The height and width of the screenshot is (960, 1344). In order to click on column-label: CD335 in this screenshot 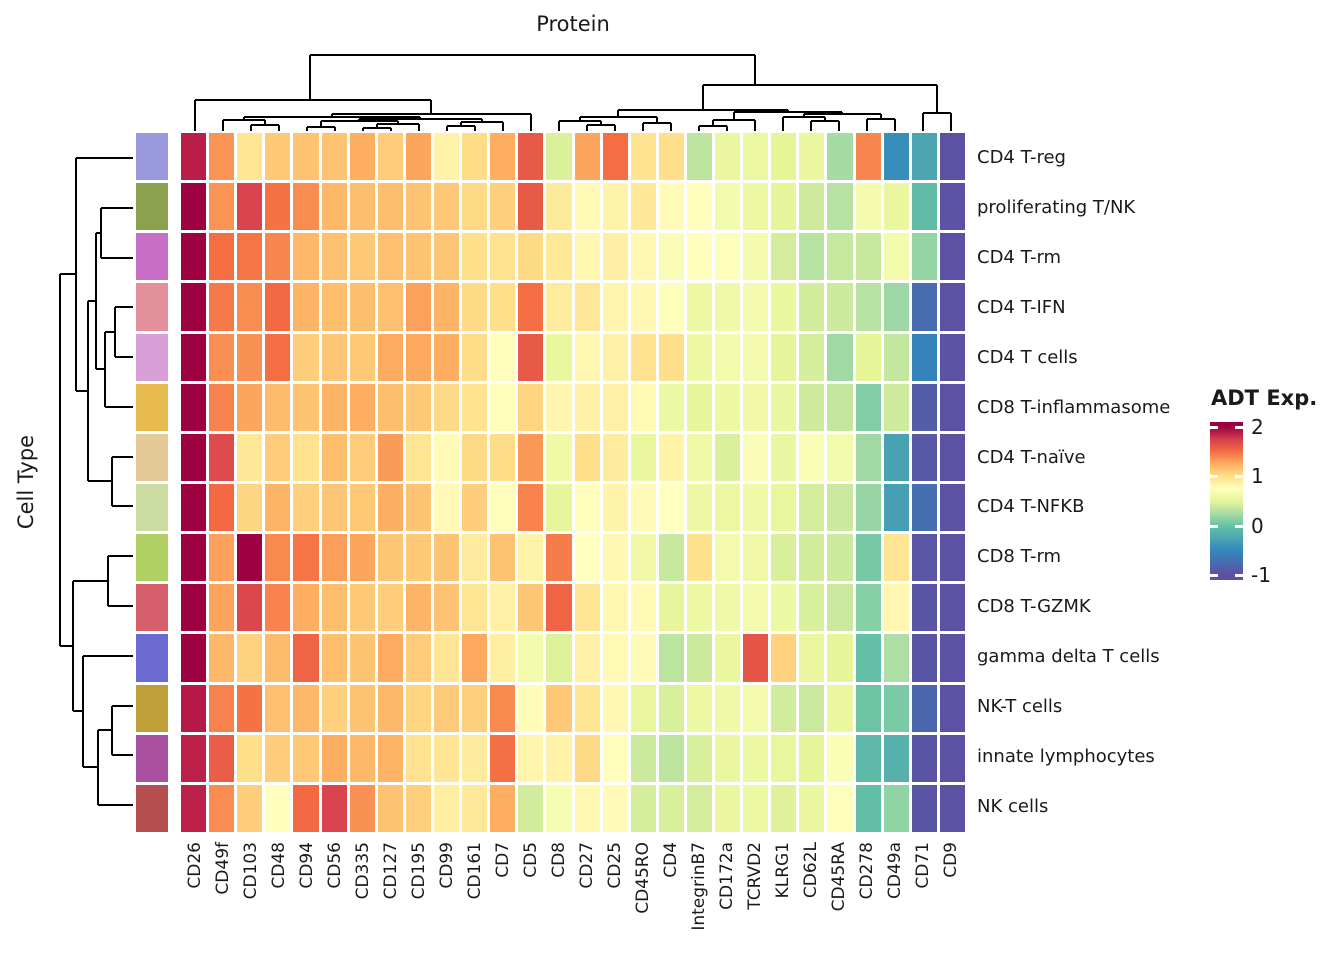, I will do `click(363, 871)`.